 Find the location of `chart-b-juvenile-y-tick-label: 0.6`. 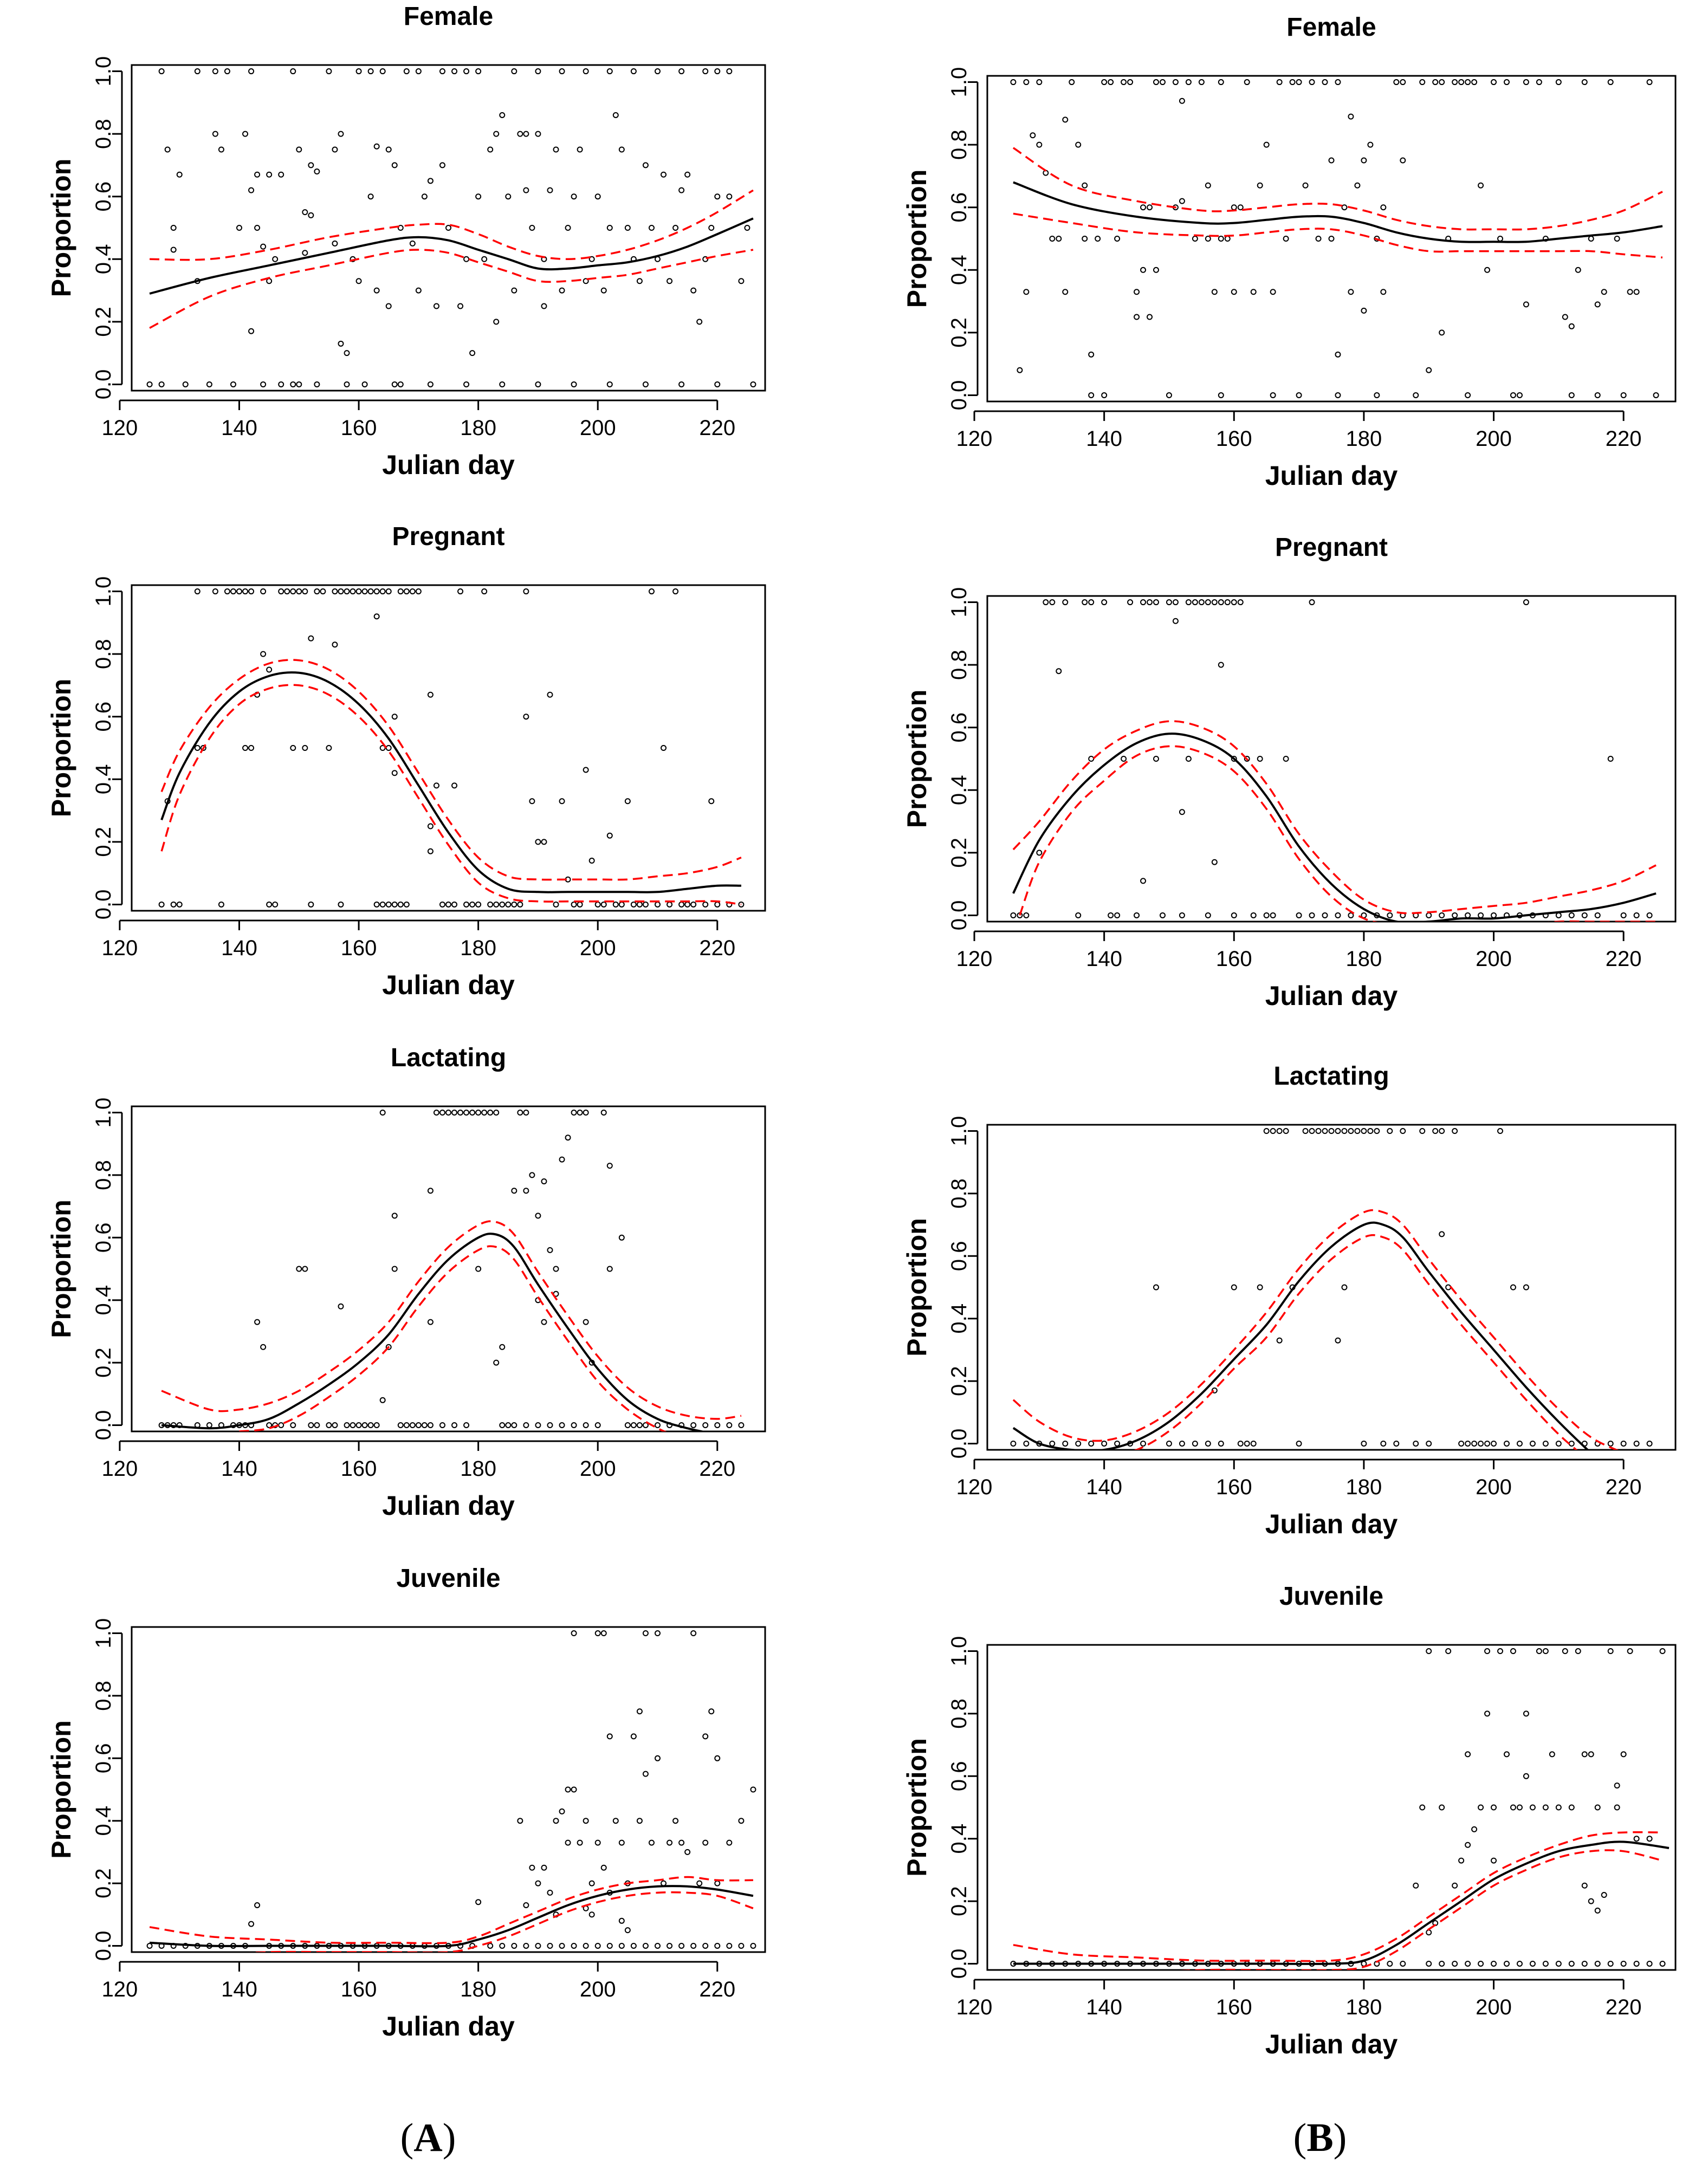

chart-b-juvenile-y-tick-label: 0.6 is located at coordinates (959, 1776).